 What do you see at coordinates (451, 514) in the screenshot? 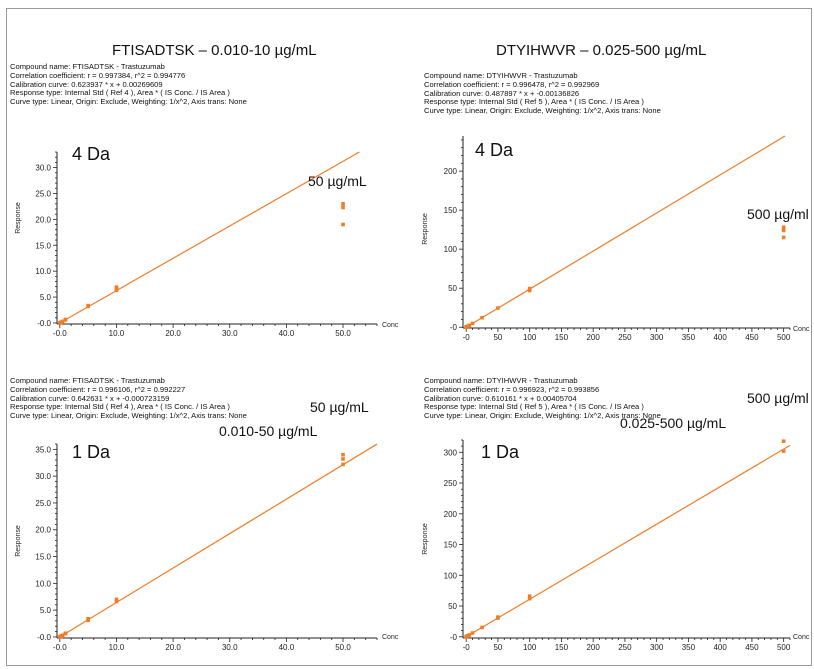
I see `y-tick-label: 200` at bounding box center [451, 514].